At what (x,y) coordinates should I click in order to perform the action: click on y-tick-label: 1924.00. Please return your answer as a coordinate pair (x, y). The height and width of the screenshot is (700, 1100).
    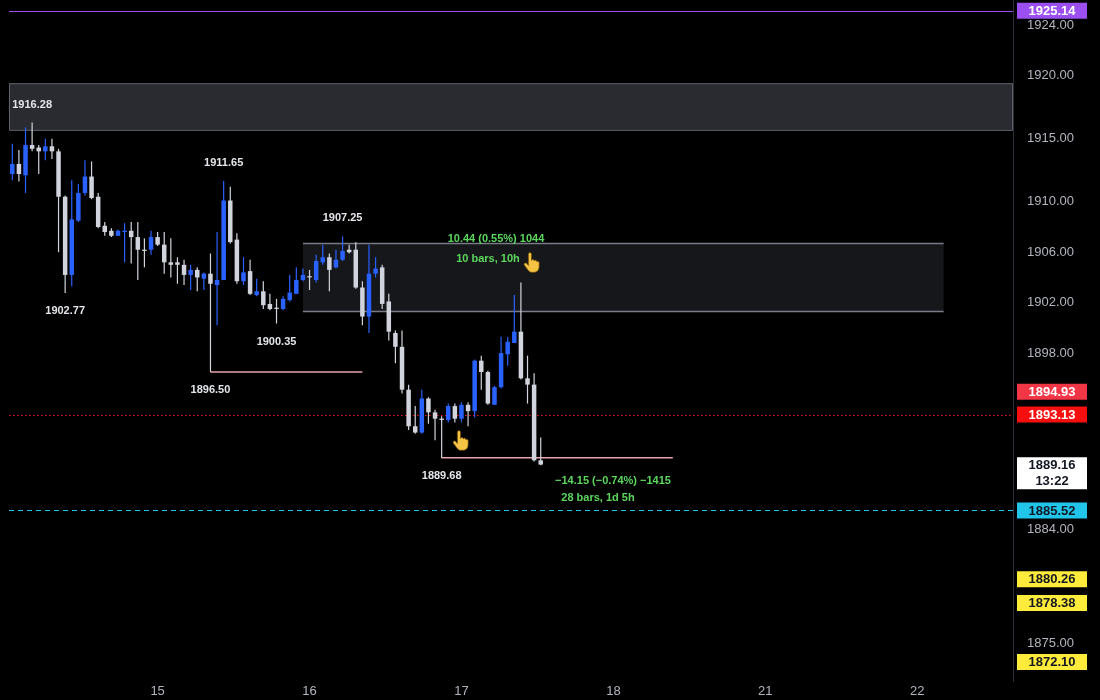
    Looking at the image, I should click on (1050, 24).